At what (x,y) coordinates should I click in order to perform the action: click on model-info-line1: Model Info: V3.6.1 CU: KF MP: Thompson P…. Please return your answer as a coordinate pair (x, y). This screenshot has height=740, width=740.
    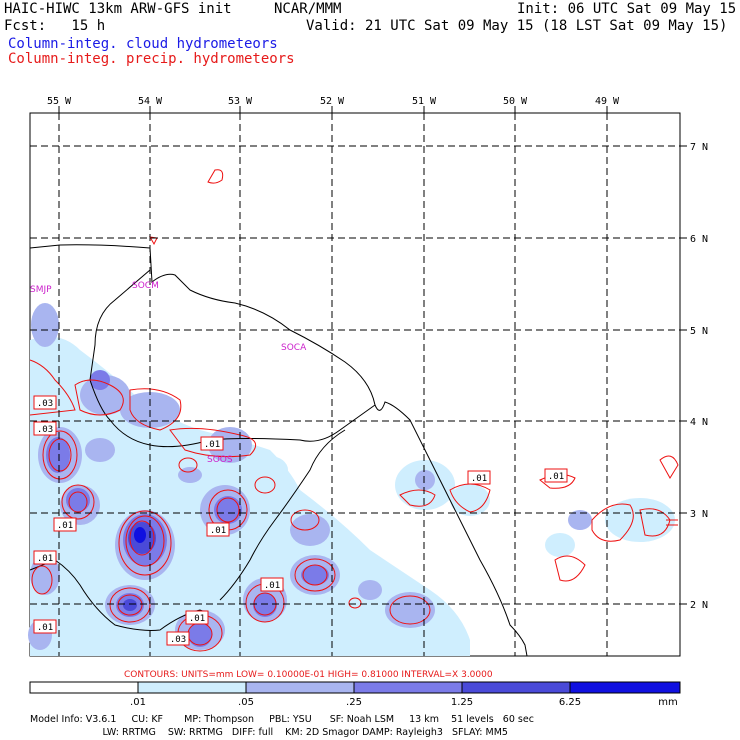
    Looking at the image, I should click on (282, 719).